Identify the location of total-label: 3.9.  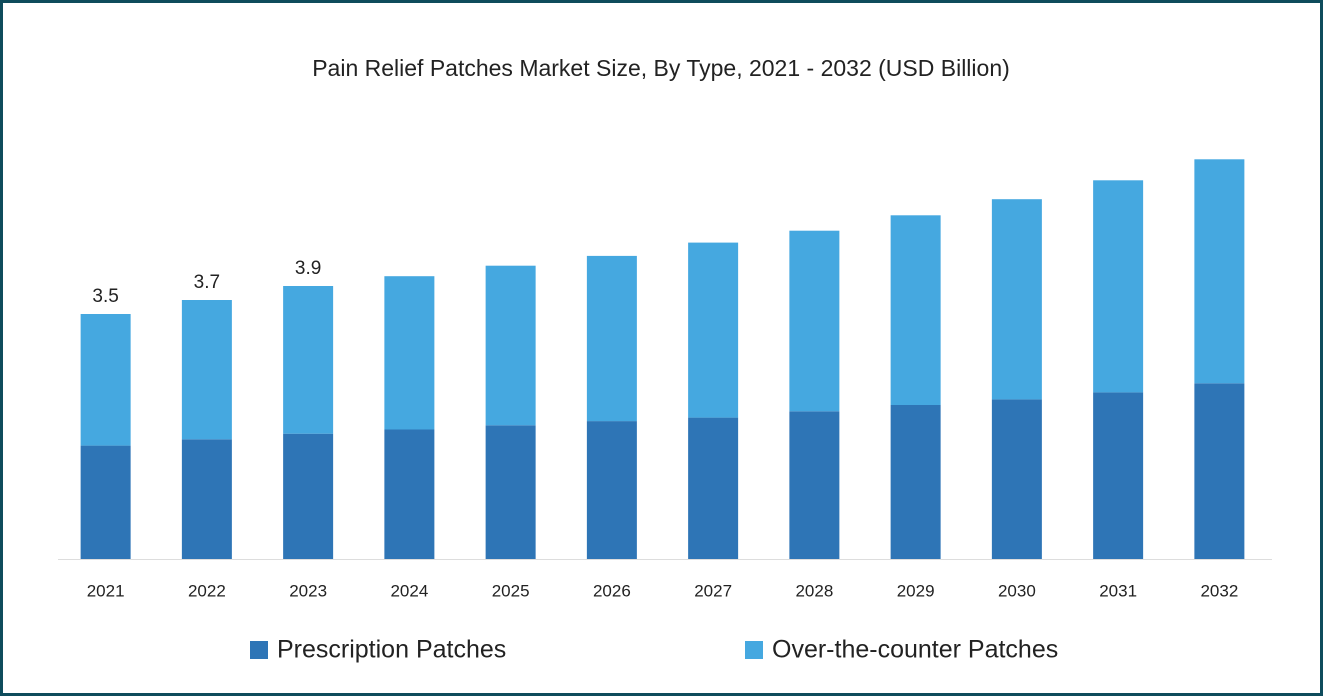
(308, 268).